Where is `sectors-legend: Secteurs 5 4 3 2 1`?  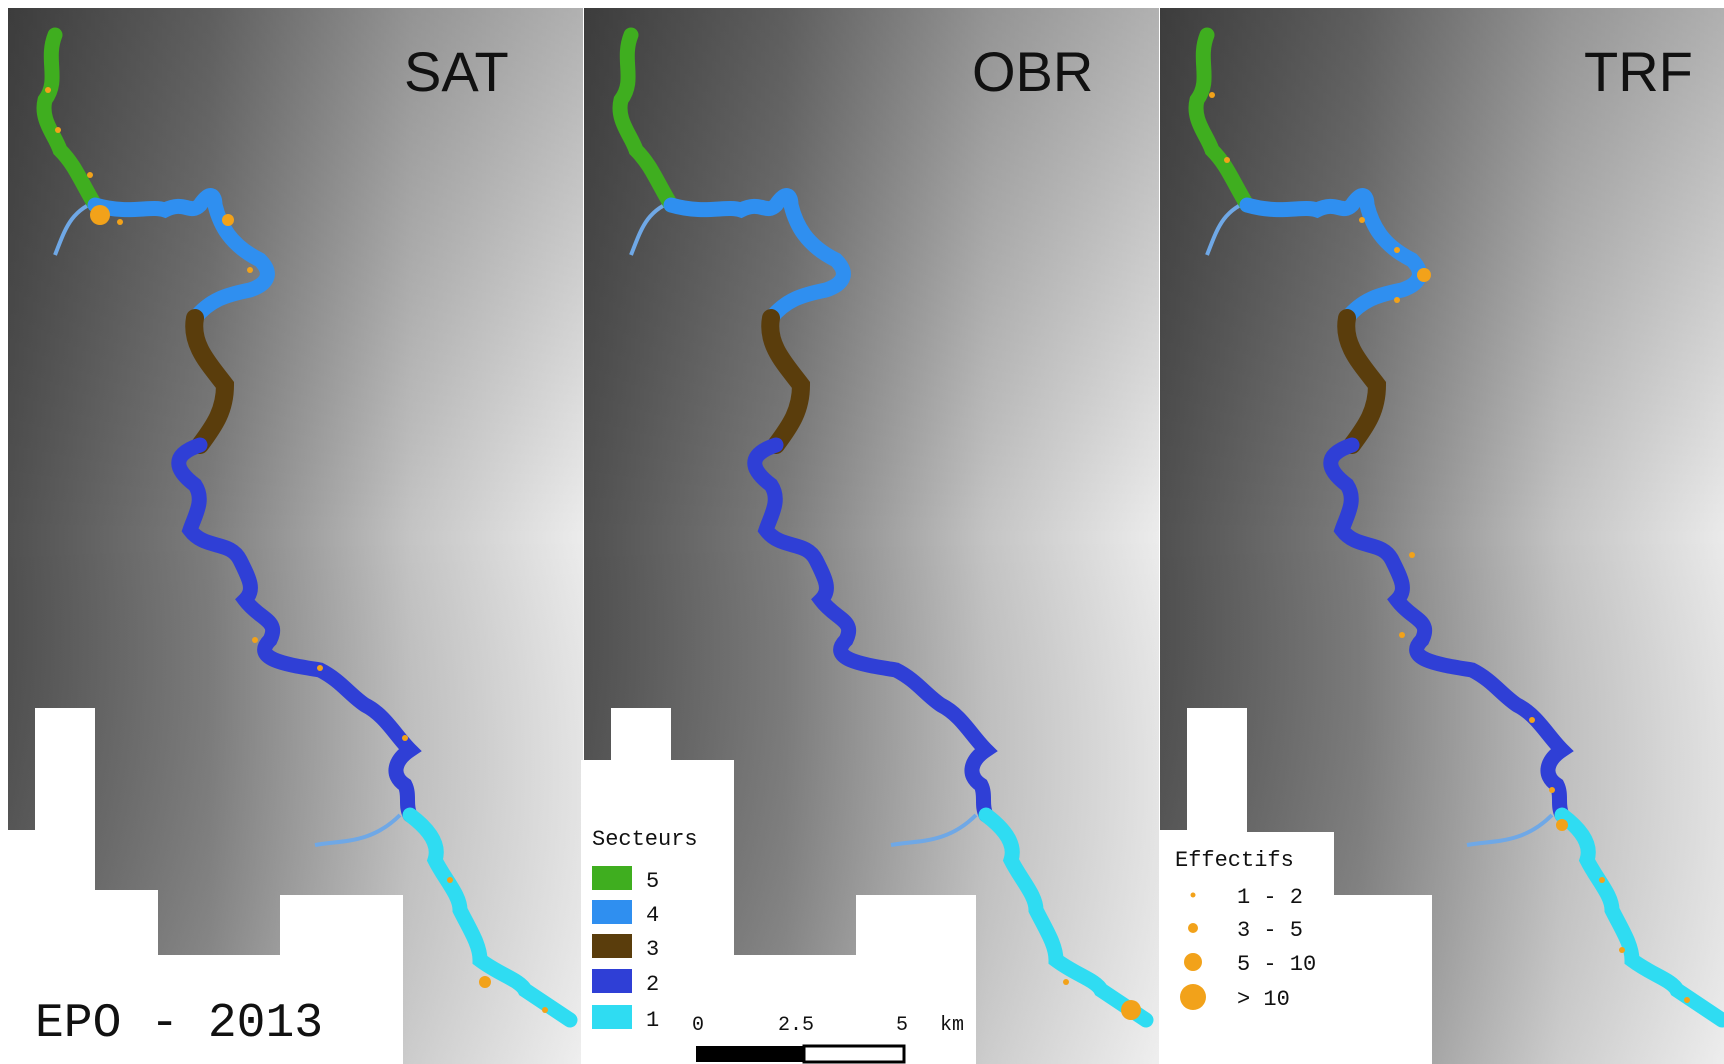 sectors-legend: Secteurs 5 4 3 2 1 is located at coordinates (655, 942).